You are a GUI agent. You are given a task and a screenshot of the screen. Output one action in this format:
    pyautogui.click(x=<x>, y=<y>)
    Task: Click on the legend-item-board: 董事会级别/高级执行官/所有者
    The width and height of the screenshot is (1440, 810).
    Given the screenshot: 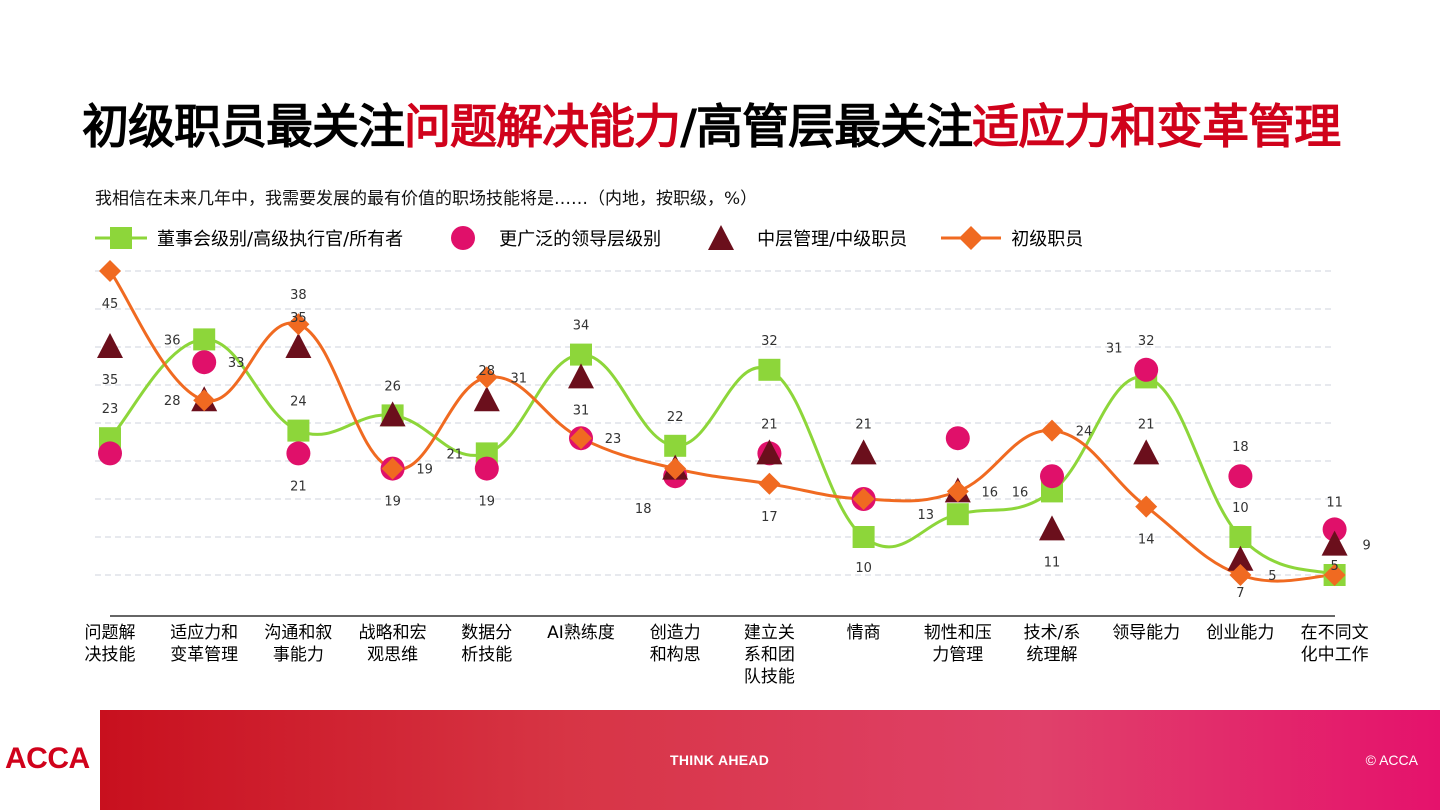 What is the action you would take?
    pyautogui.click(x=249, y=238)
    